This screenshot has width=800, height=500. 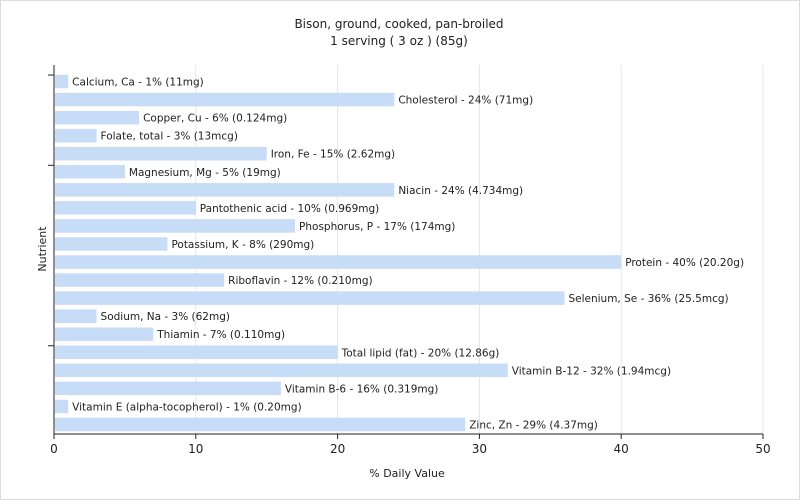 I want to click on x-tick-label: 10, so click(x=195, y=449).